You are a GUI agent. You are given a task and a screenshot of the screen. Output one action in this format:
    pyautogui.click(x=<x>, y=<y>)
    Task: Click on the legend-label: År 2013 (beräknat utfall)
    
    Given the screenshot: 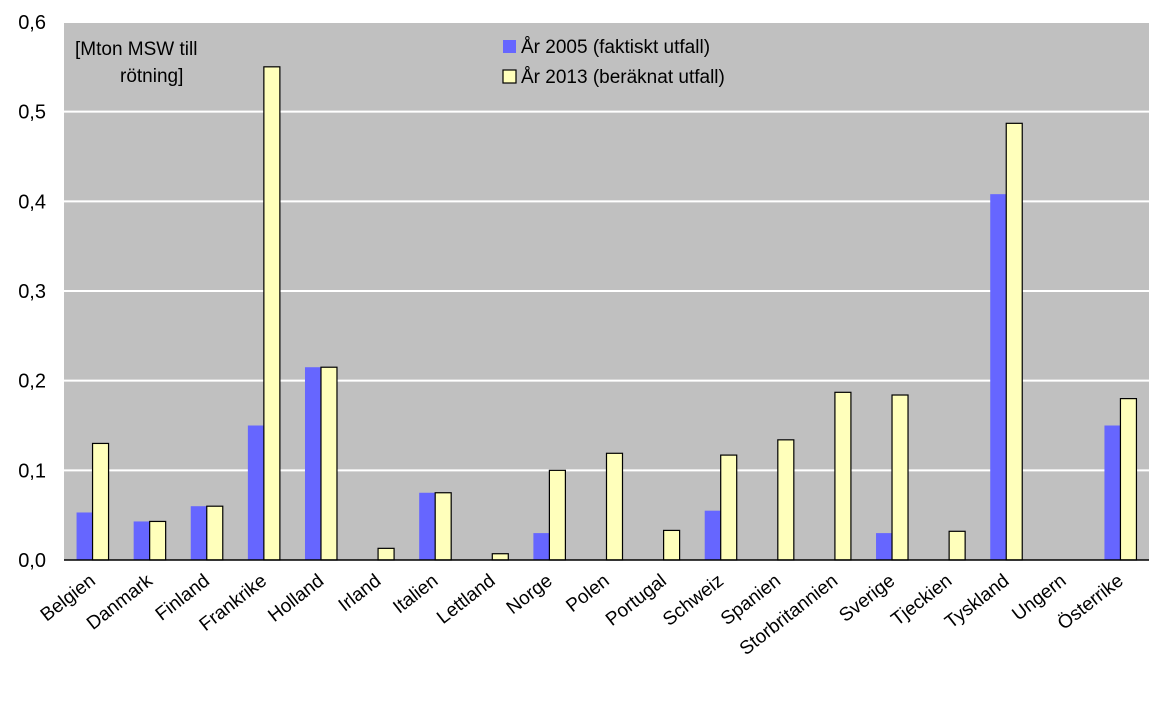 What is the action you would take?
    pyautogui.click(x=623, y=77)
    